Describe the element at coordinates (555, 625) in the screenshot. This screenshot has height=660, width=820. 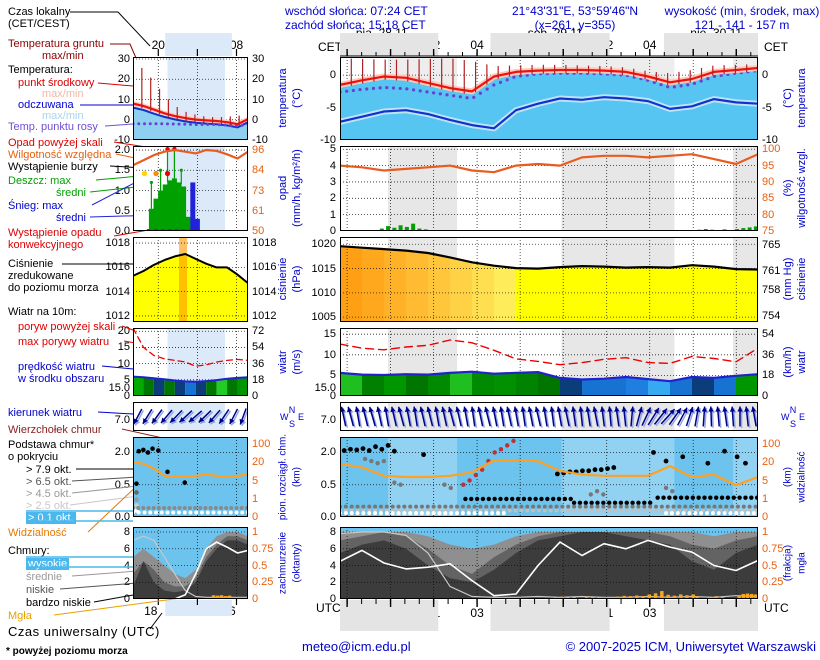
I see `date-label: 29.11` at that location.